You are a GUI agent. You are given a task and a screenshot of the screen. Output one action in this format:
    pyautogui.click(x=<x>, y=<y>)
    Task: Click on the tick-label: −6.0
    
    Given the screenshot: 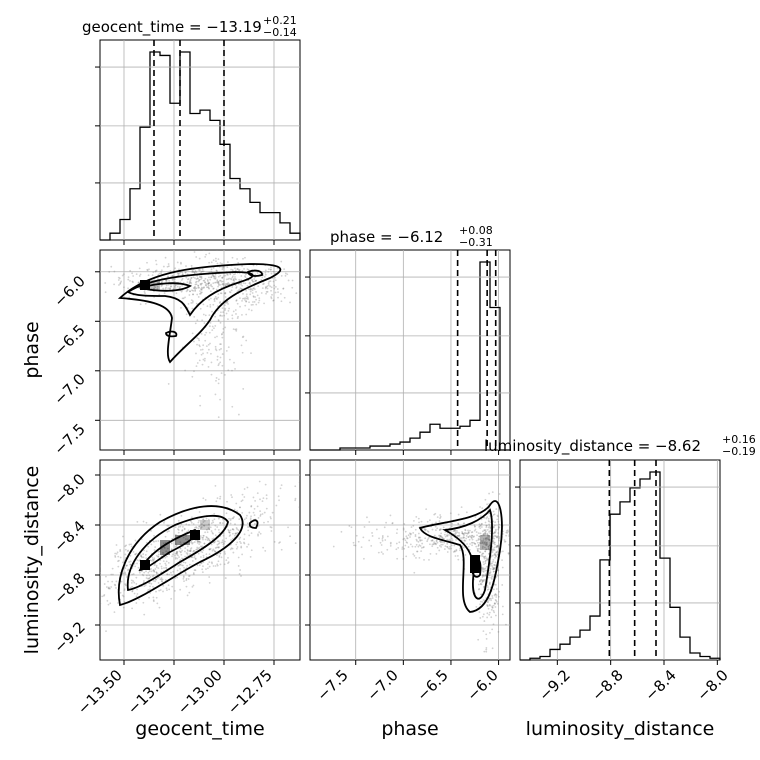 What is the action you would take?
    pyautogui.click(x=69, y=291)
    